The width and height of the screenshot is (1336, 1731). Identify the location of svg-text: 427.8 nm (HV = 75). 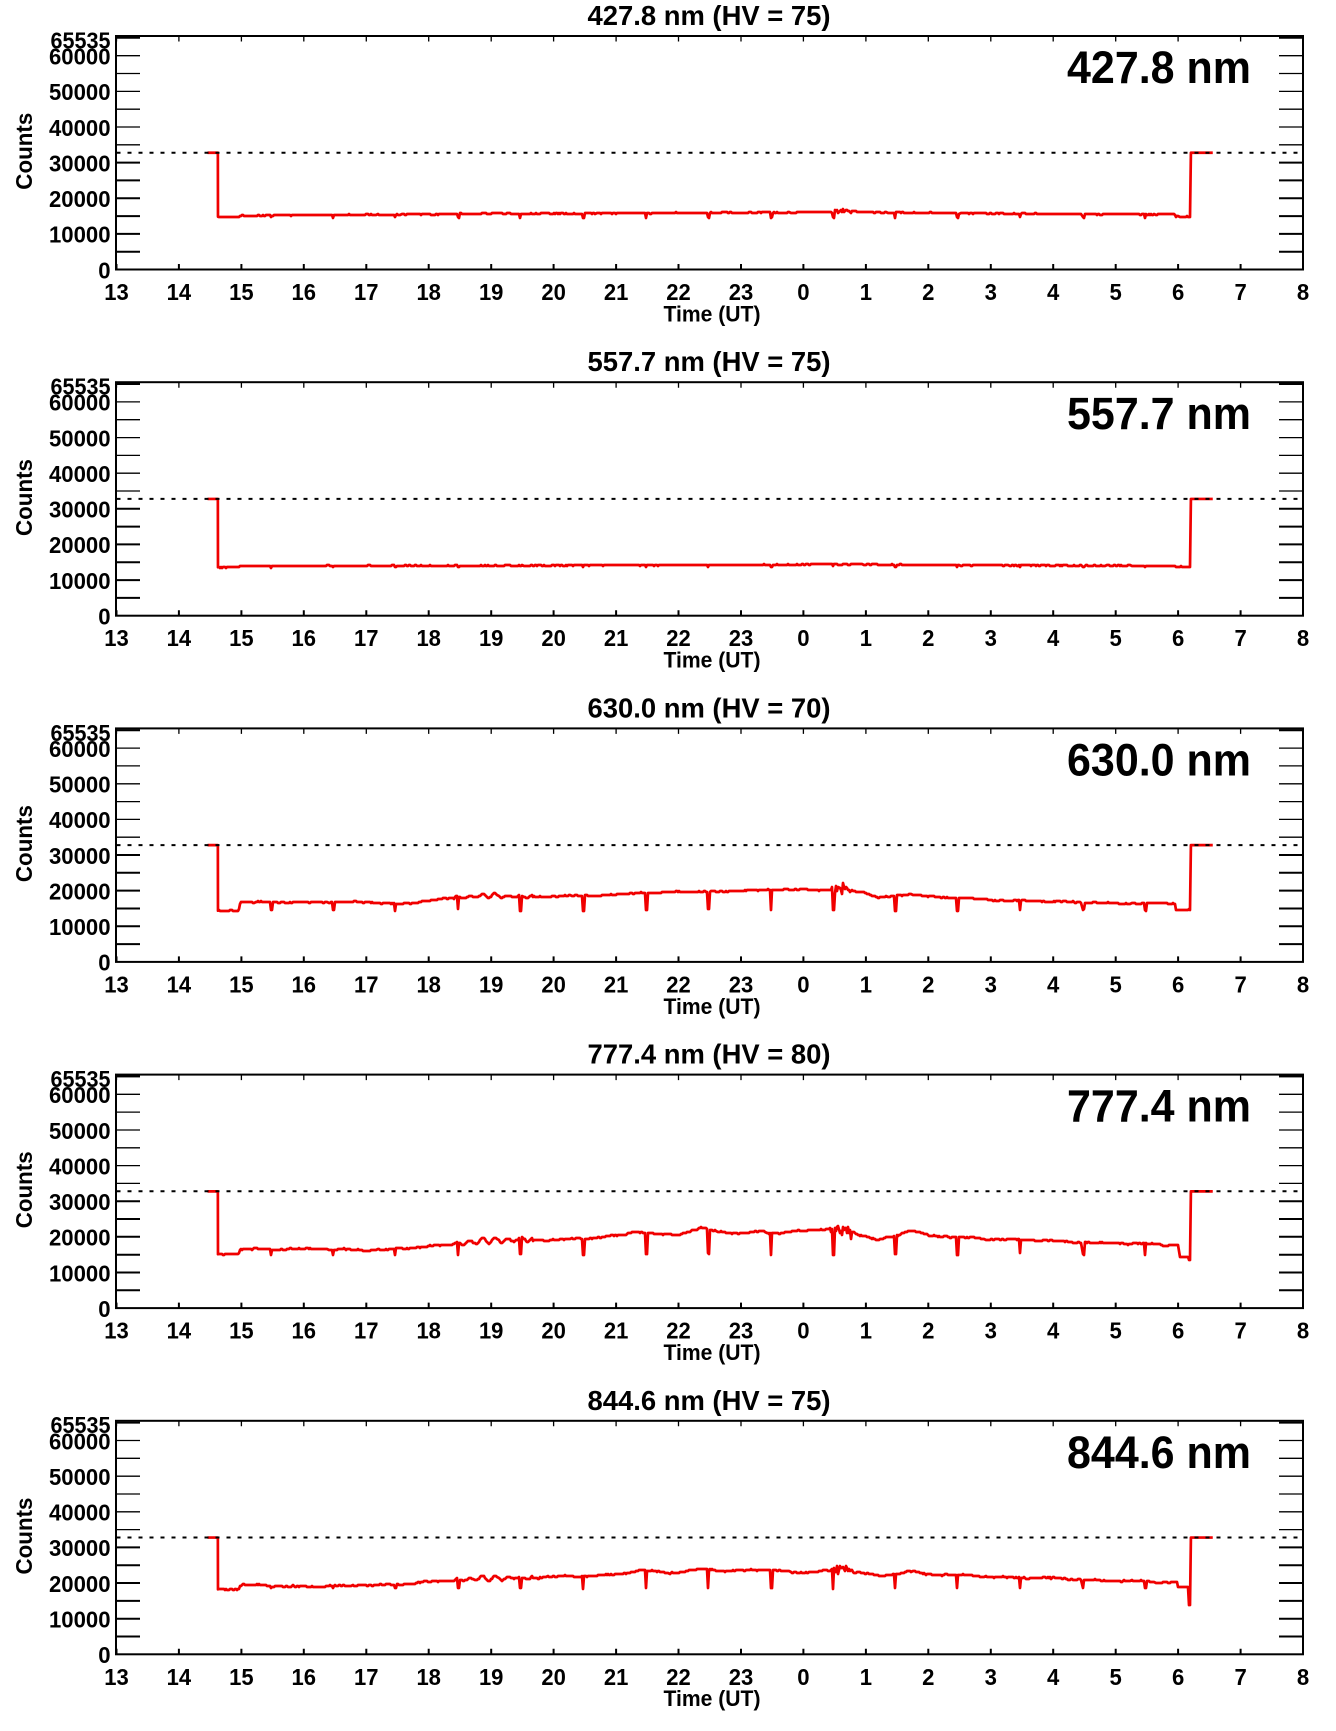
(709, 15).